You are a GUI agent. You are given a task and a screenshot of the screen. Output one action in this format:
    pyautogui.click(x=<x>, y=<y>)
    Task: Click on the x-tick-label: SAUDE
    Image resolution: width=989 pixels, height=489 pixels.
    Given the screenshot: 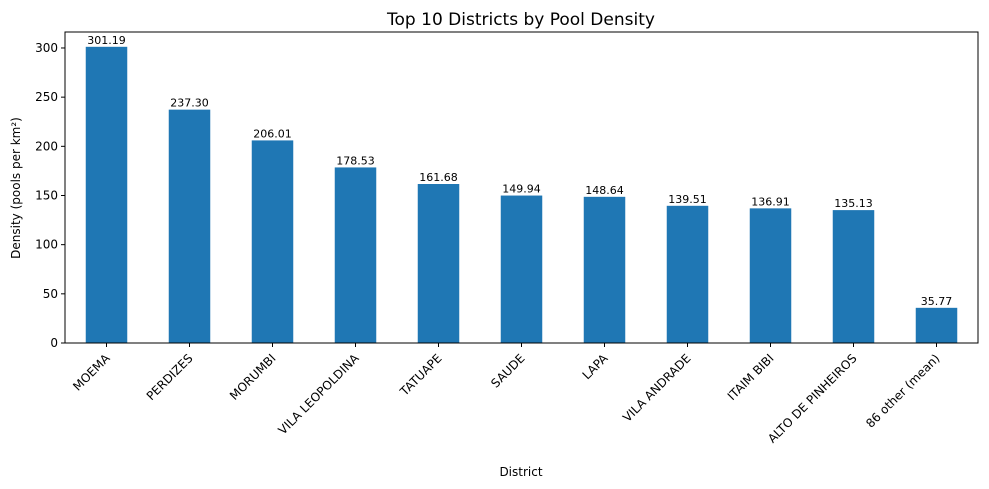 What is the action you would take?
    pyautogui.click(x=507, y=370)
    